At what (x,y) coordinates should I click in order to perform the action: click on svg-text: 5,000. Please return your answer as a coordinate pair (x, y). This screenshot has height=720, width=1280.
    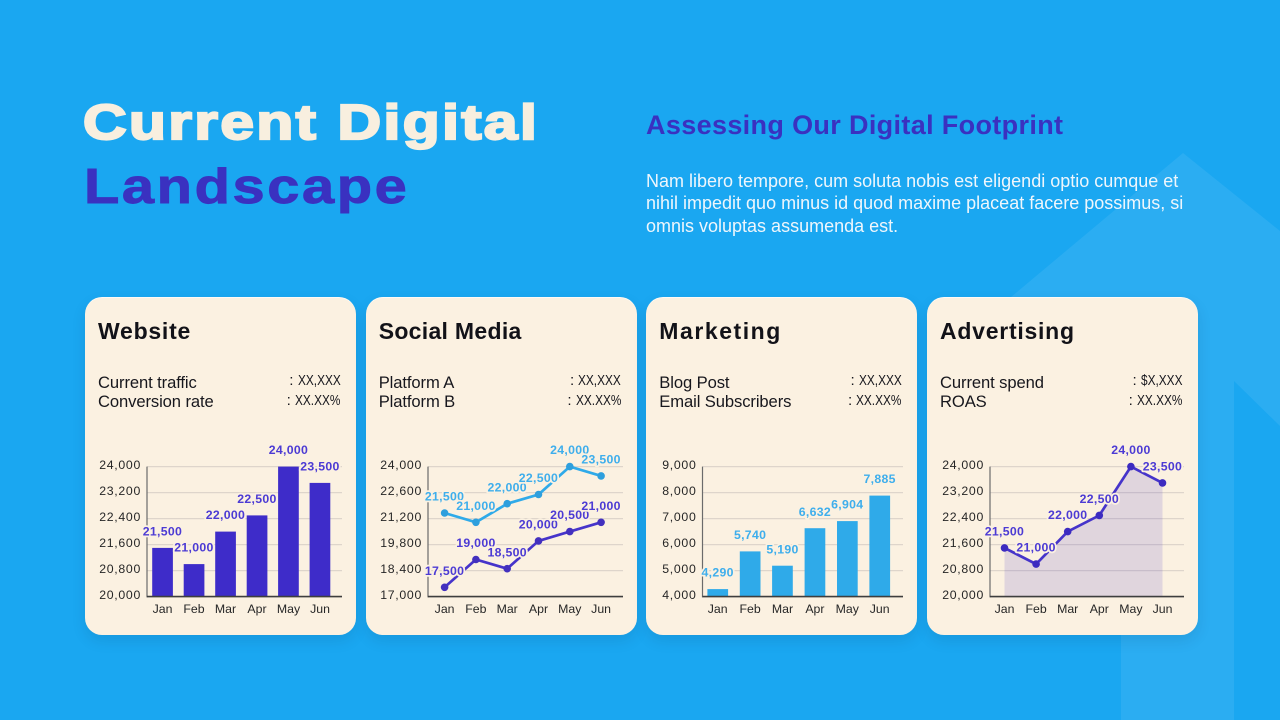
    Looking at the image, I should click on (680, 569).